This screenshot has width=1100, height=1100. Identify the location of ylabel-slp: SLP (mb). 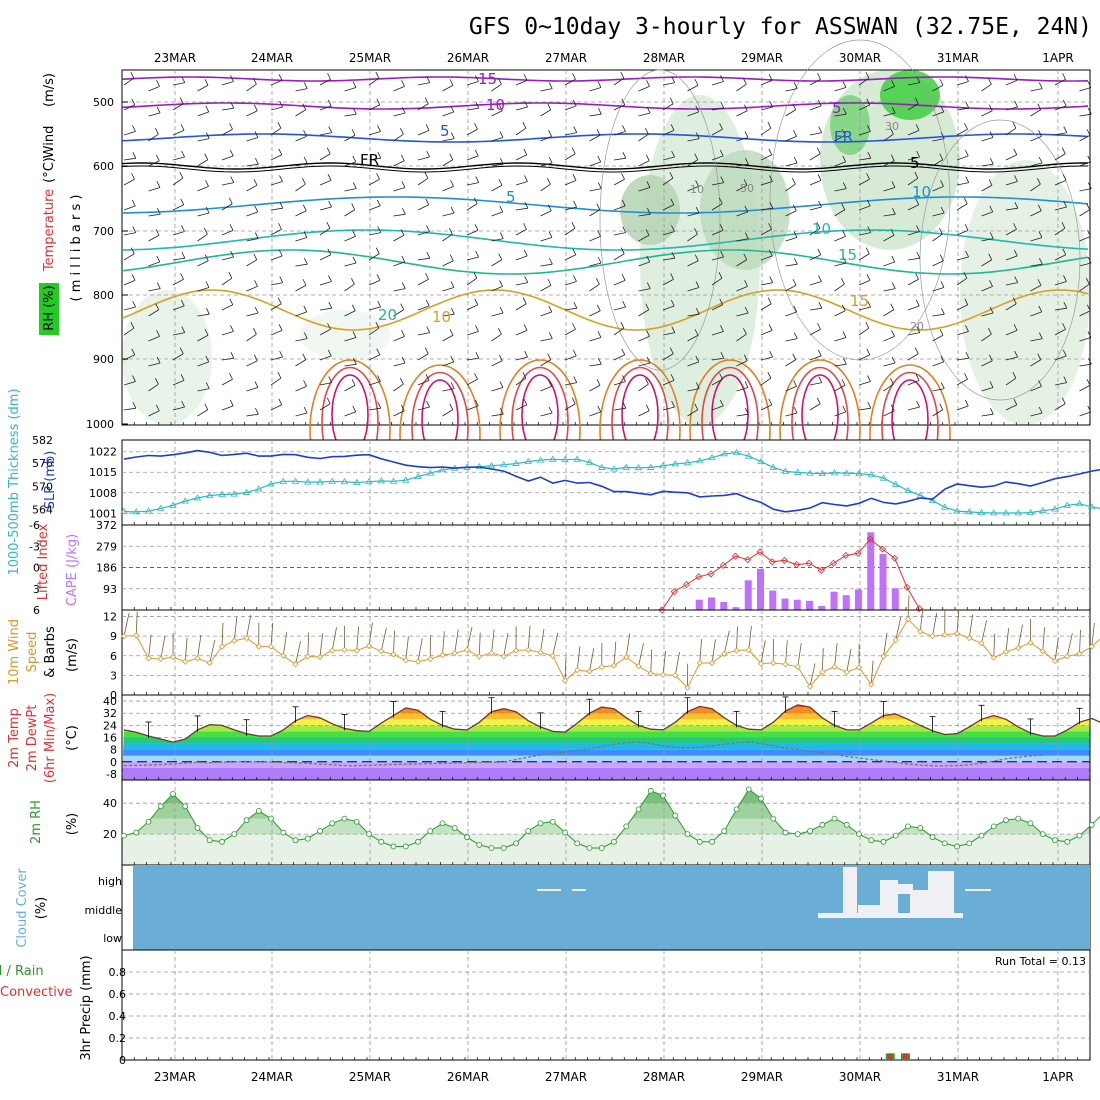
(50, 480).